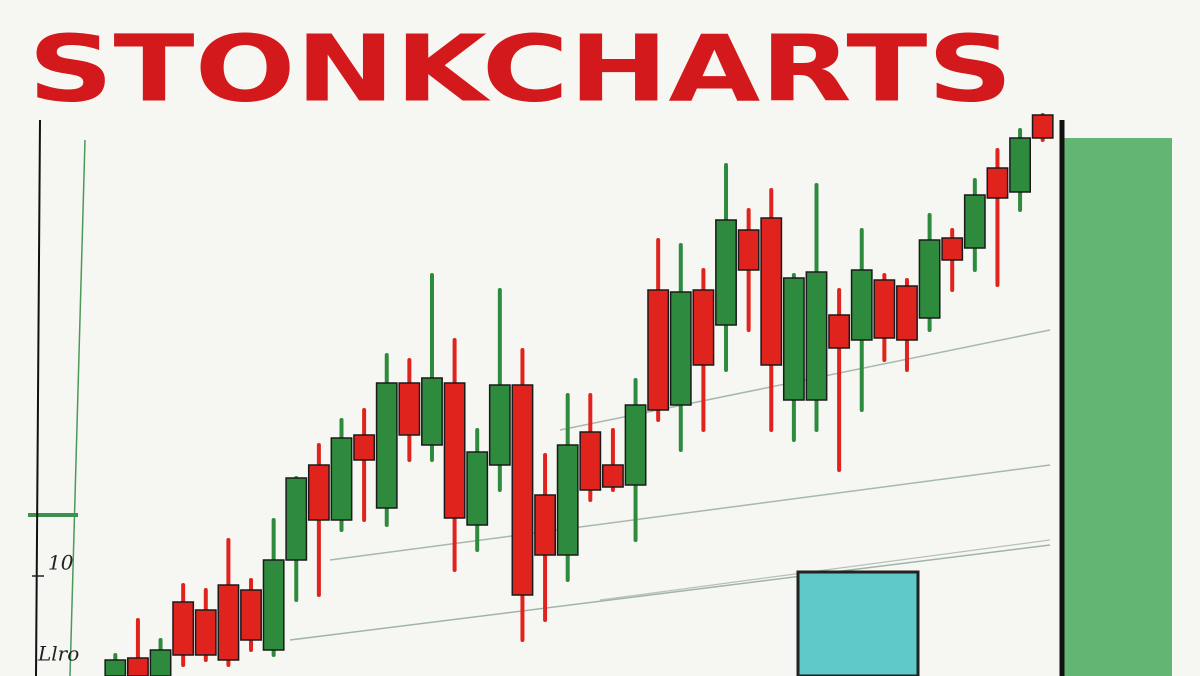 The height and width of the screenshot is (676, 1200). Describe the element at coordinates (858, 623) in the screenshot. I see `cyan-block` at that location.